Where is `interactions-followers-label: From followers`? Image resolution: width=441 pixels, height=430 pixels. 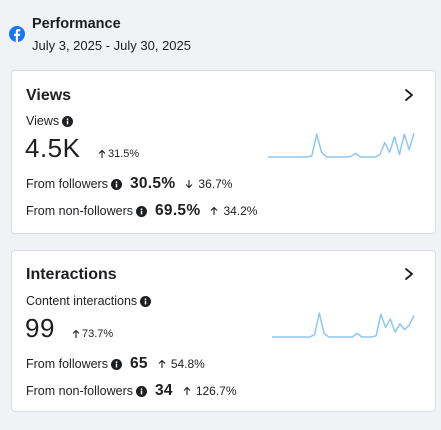 interactions-followers-label: From followers is located at coordinates (67, 364).